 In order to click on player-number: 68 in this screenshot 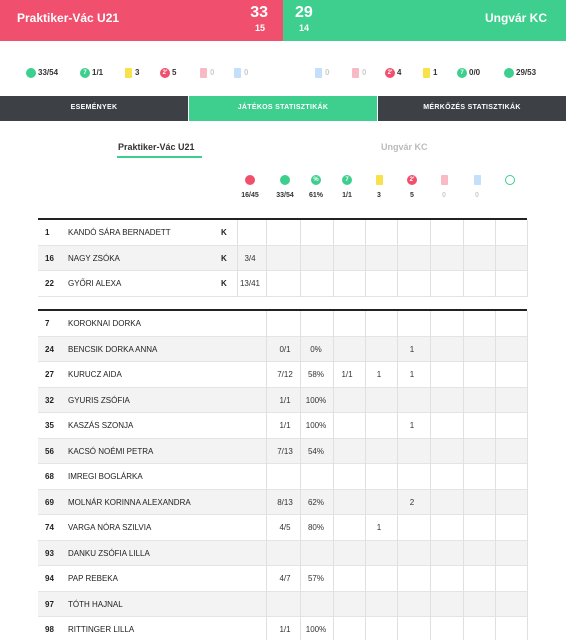, I will do `click(49, 476)`.